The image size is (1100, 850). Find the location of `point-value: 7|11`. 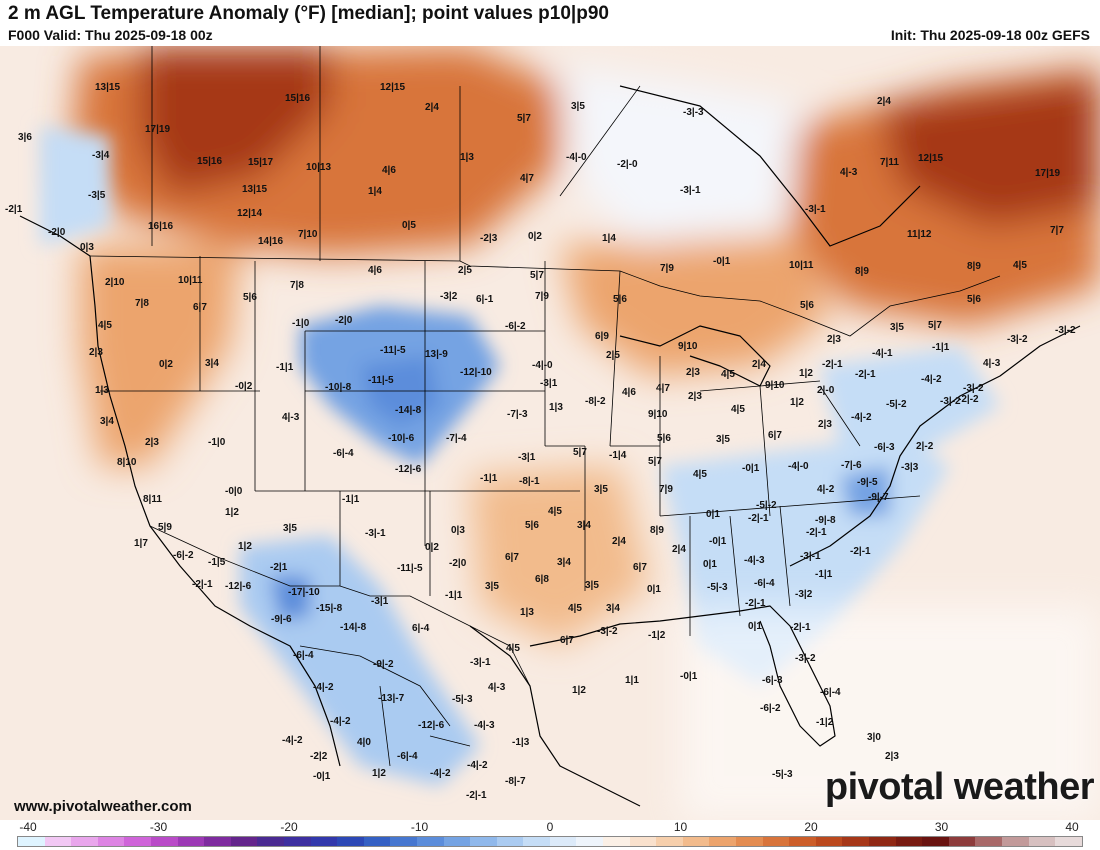

point-value: 7|11 is located at coordinates (889, 162).